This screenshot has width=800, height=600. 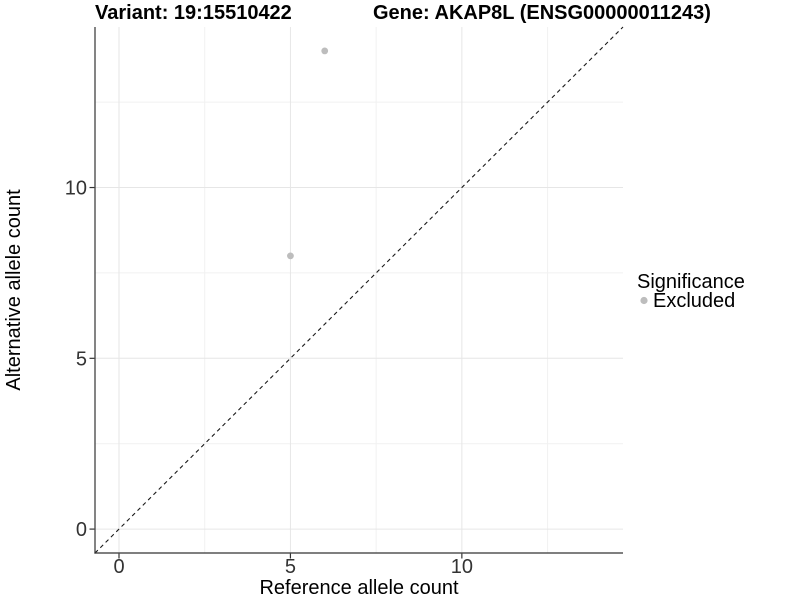 I want to click on x-tick-label: 5, so click(x=290, y=567).